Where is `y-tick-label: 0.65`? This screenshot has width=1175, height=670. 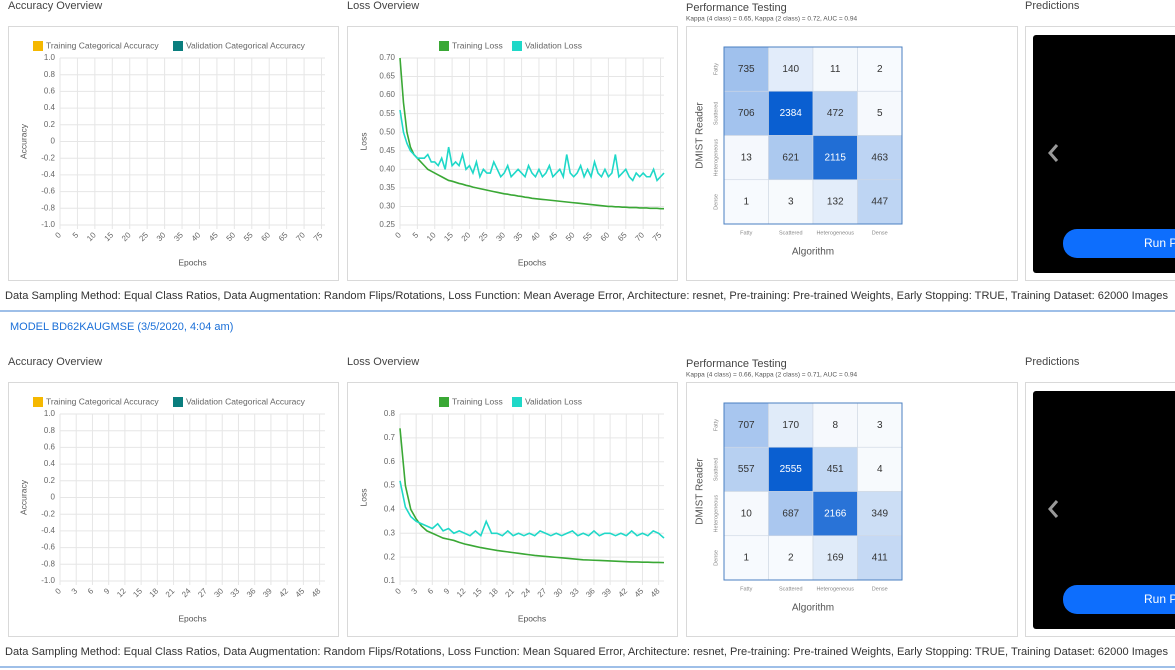
y-tick-label: 0.65 is located at coordinates (387, 76).